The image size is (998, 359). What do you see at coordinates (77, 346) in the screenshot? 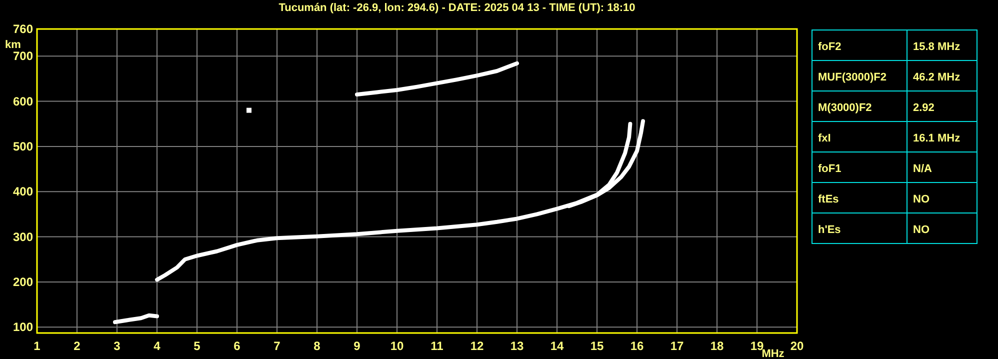
I see `x-tick-label: 2` at bounding box center [77, 346].